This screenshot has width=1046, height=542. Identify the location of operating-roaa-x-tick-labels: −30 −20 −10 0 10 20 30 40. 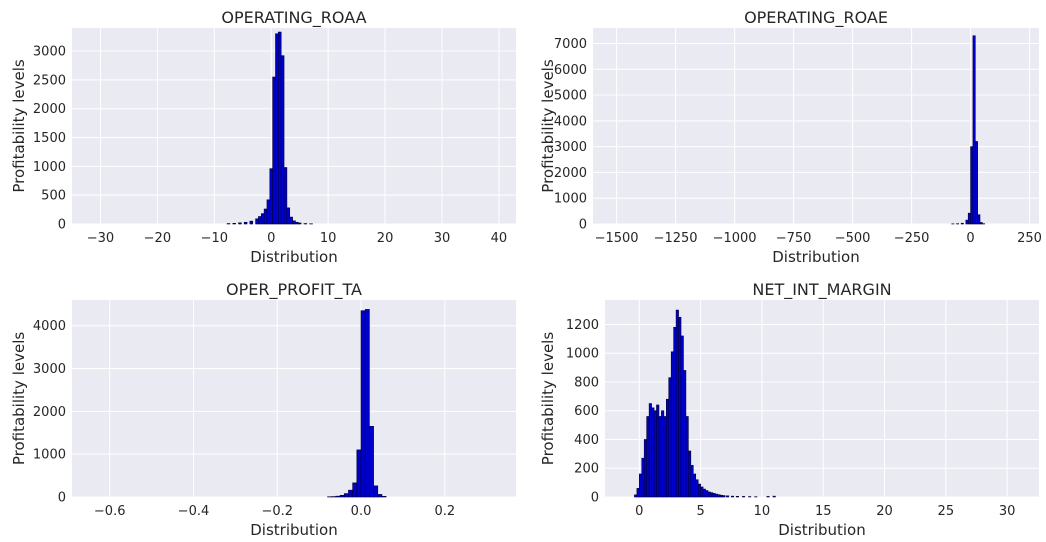
(297, 238).